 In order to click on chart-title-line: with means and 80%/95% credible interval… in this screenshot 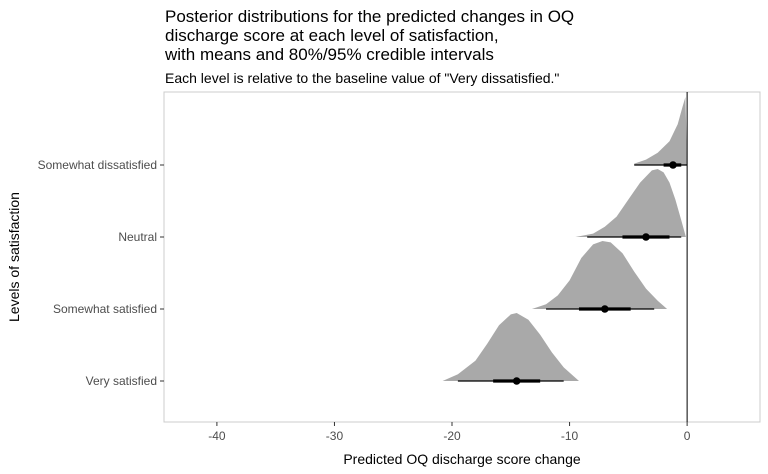, I will do `click(329, 54)`.